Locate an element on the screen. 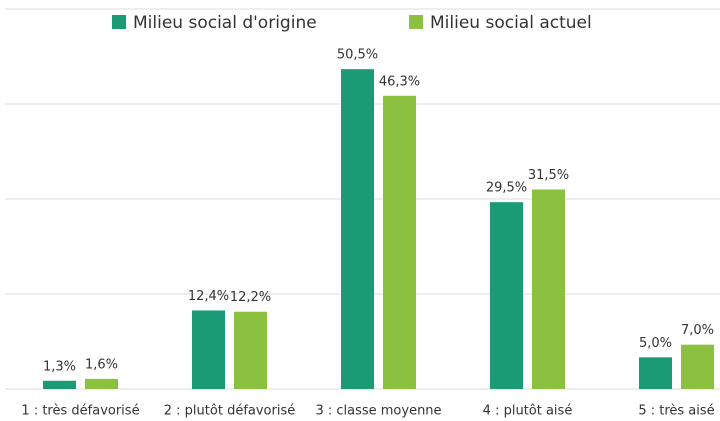 The height and width of the screenshot is (421, 720). value-label: 5,0% is located at coordinates (655, 343).